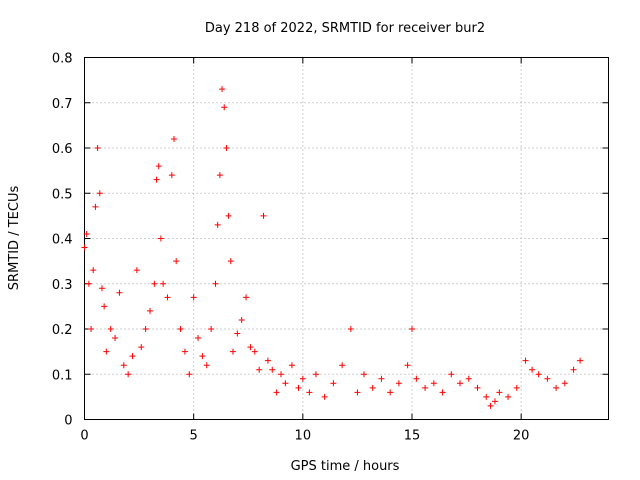  I want to click on y-tick-label: 0.1, so click(62, 375).